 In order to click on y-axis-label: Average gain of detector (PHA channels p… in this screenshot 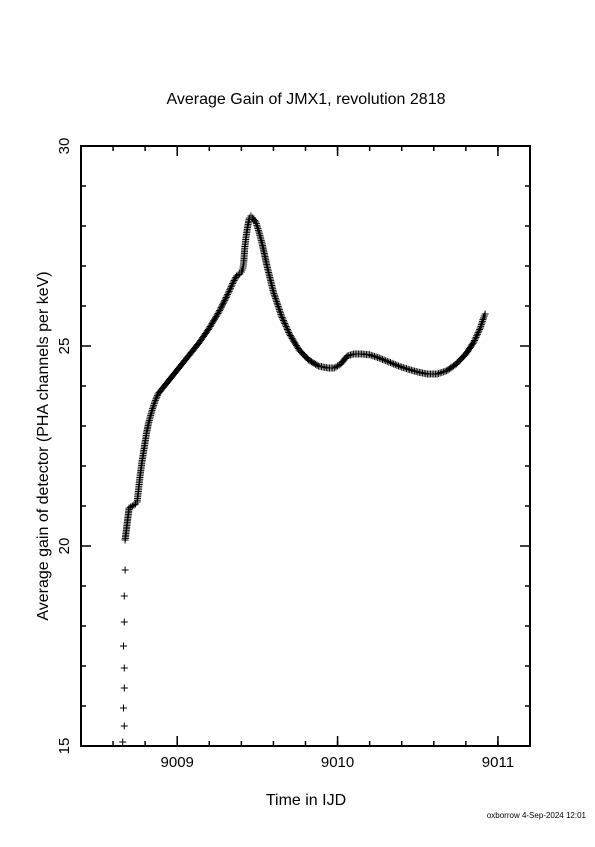, I will do `click(43, 445)`.